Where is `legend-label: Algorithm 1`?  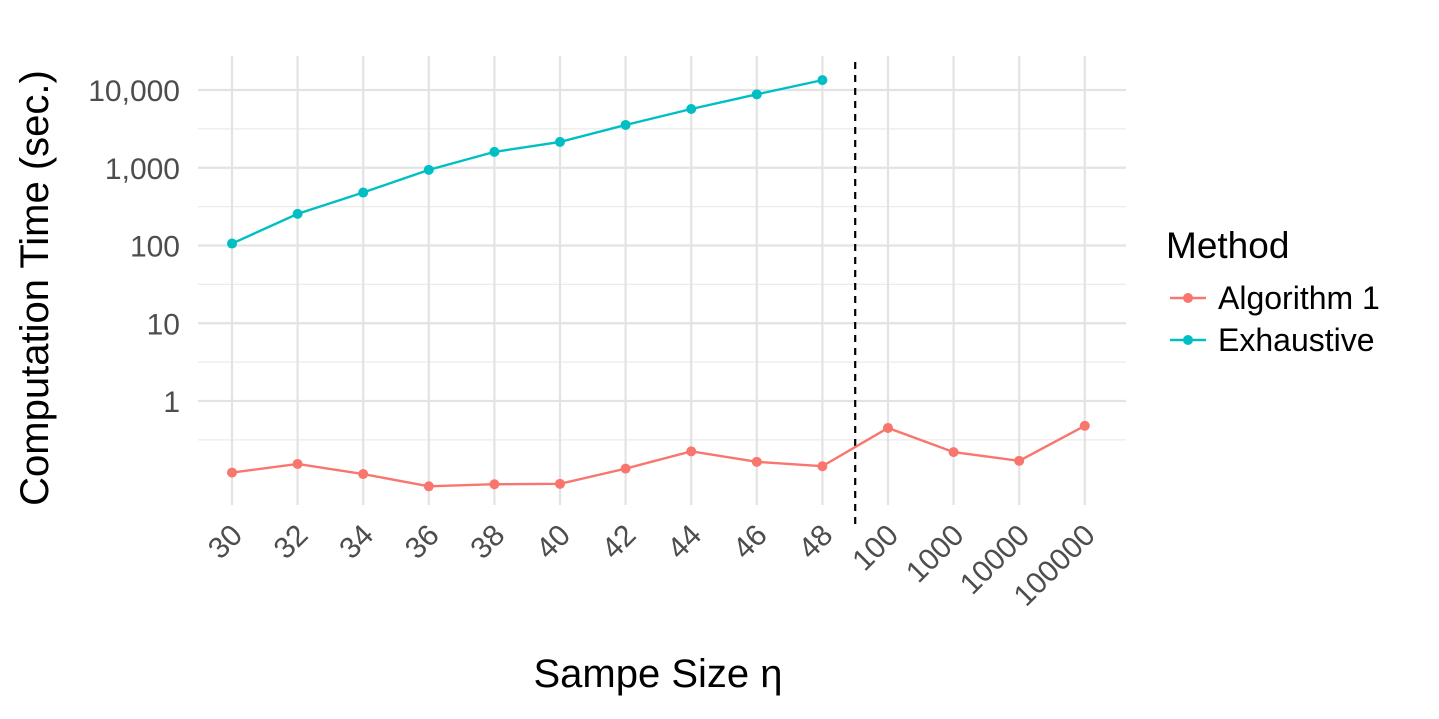 legend-label: Algorithm 1 is located at coordinates (1299, 298).